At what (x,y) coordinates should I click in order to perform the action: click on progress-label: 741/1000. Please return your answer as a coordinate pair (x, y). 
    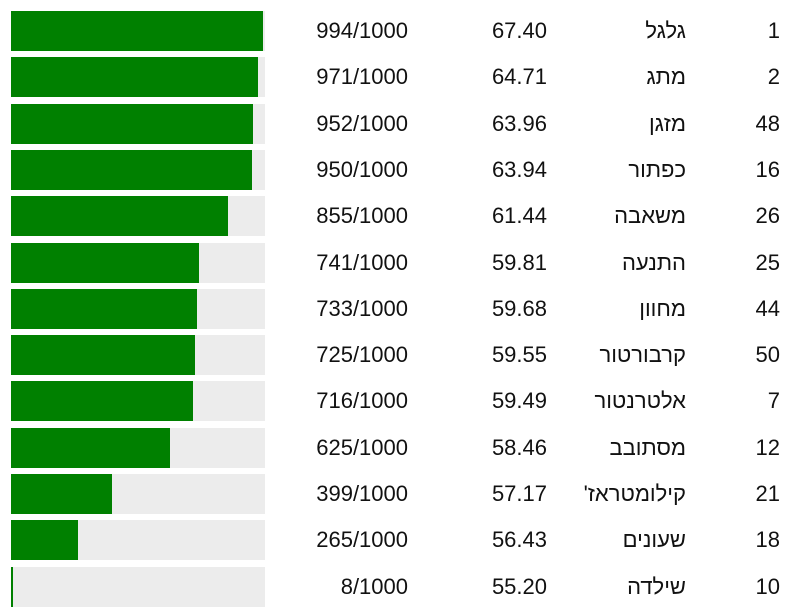
    Looking at the image, I should click on (362, 262).